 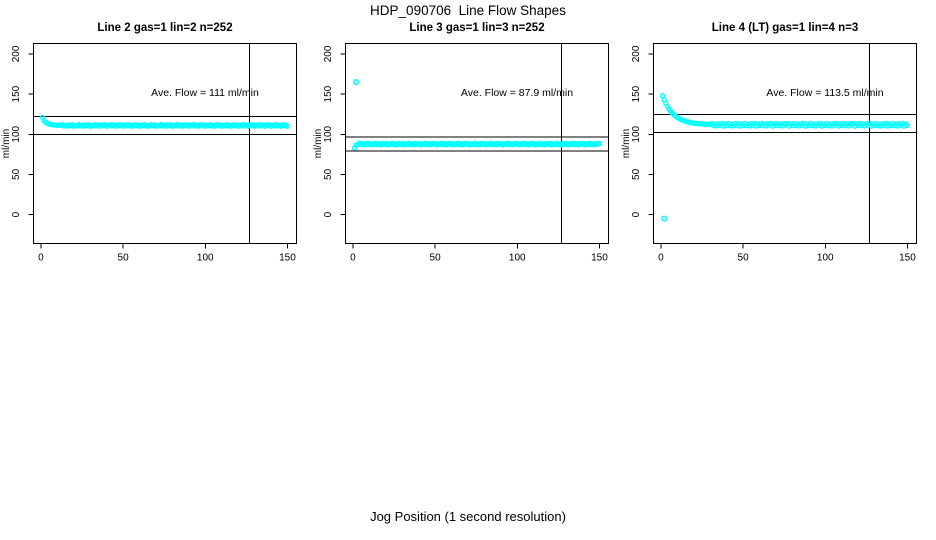 What do you see at coordinates (517, 93) in the screenshot?
I see `ave-flow-annotation: Ave. Flow = 87.9 ml/min` at bounding box center [517, 93].